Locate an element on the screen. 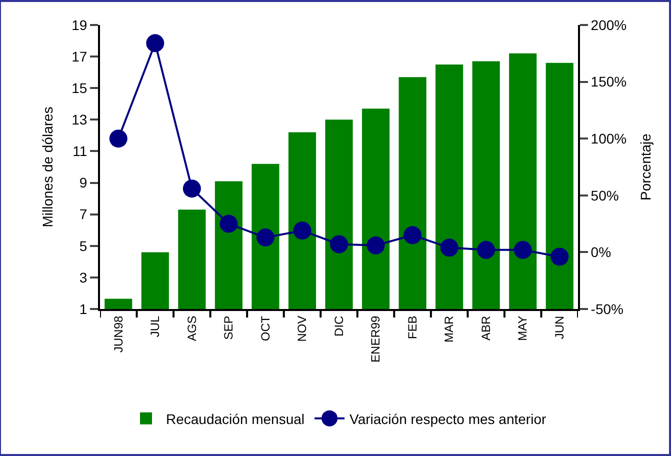 The width and height of the screenshot is (671, 456). x-tick-label: FEB is located at coordinates (412, 328).